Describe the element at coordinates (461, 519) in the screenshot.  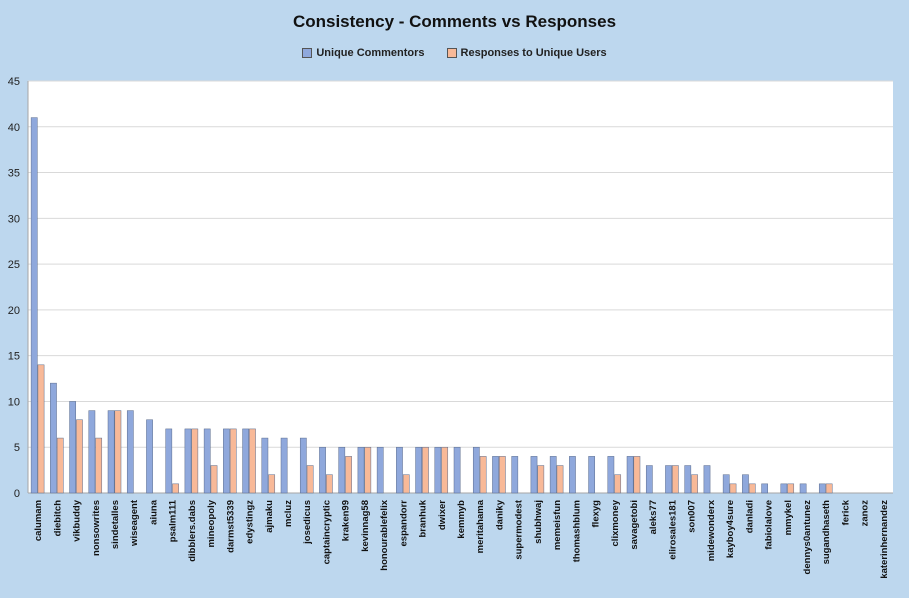
I see `x-tick-label: kemmyb` at that location.